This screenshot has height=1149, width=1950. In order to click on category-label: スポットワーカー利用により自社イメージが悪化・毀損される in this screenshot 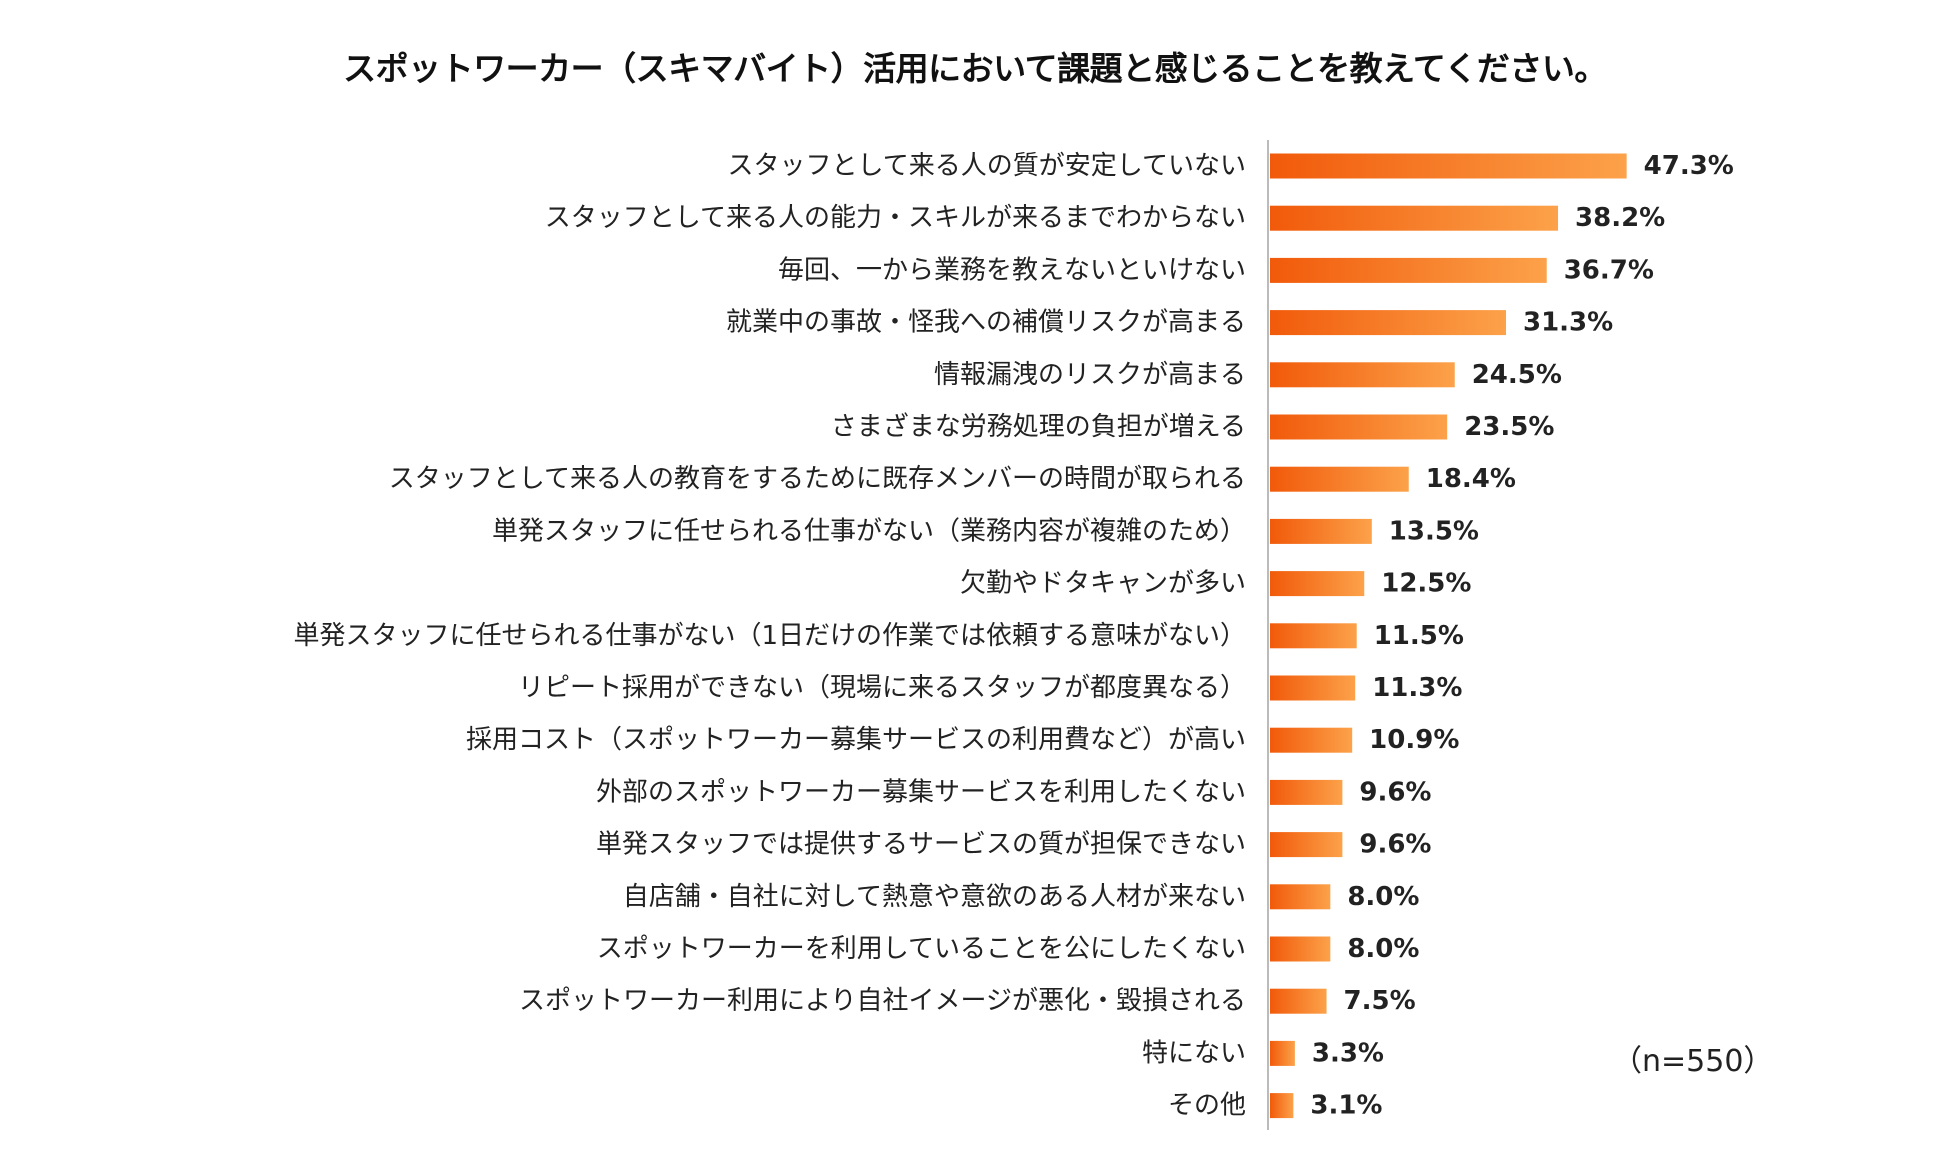, I will do `click(882, 1001)`.